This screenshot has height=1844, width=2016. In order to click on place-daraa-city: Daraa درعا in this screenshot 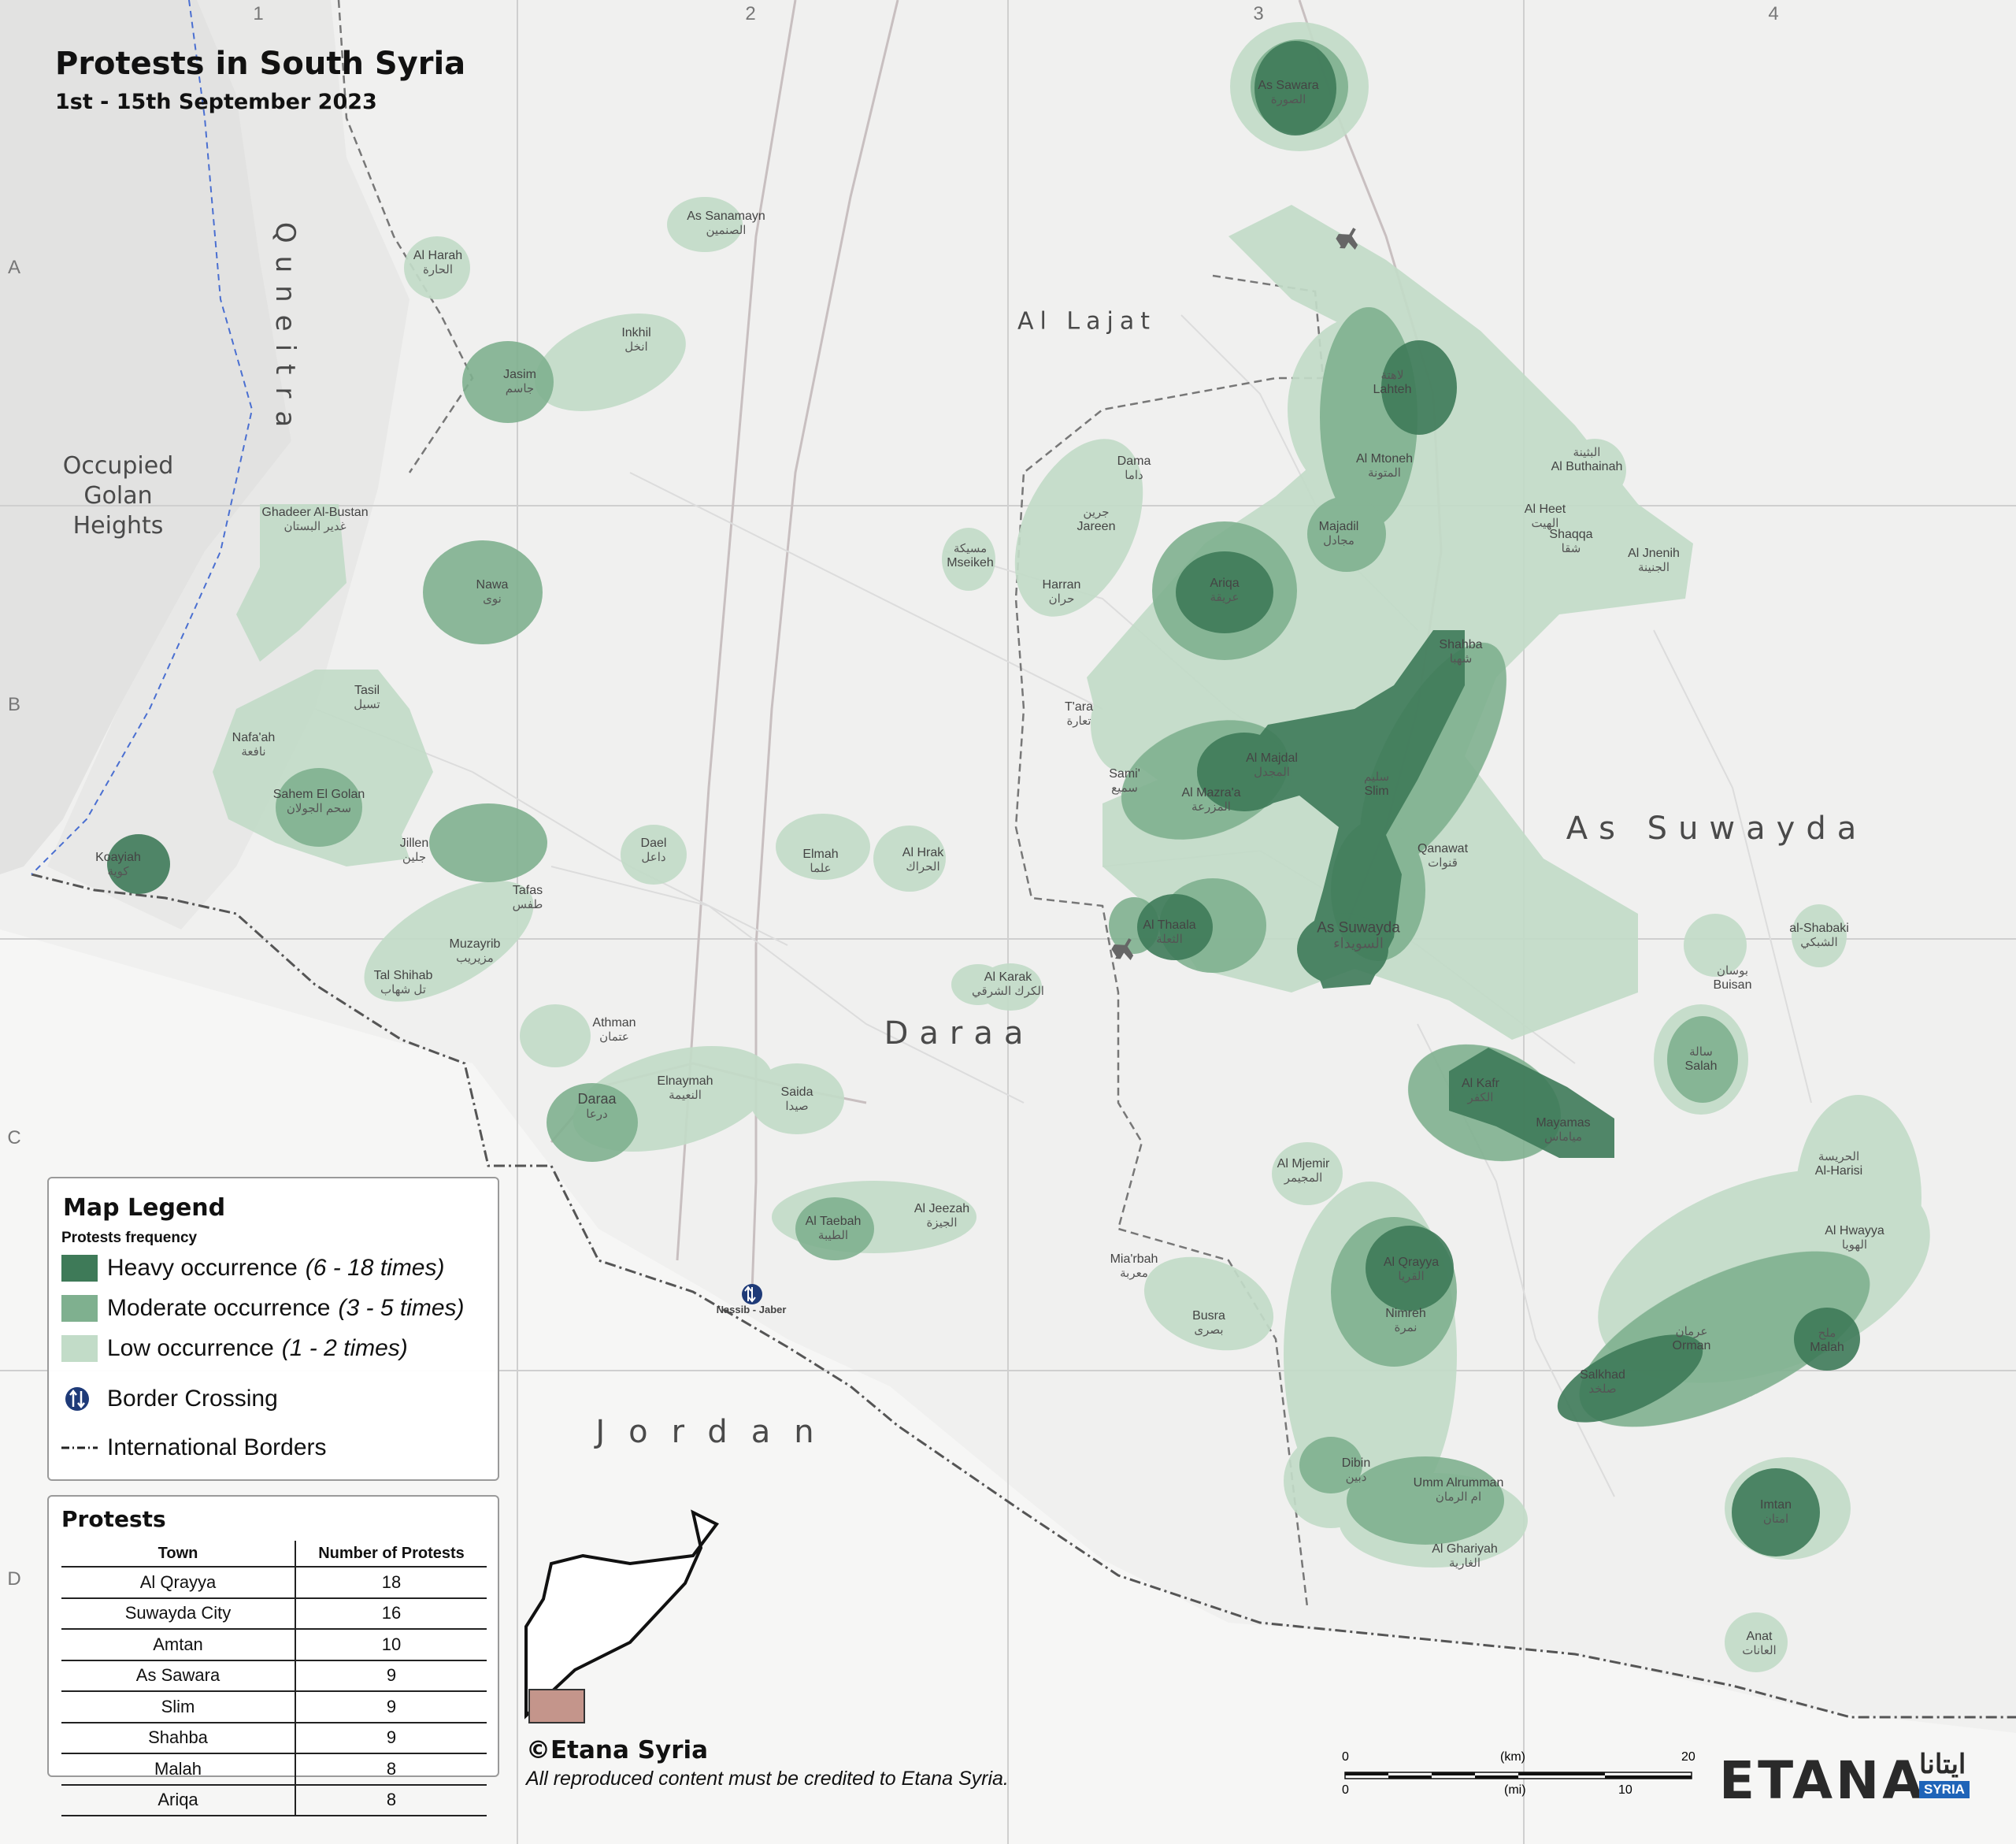, I will do `click(597, 1106)`.